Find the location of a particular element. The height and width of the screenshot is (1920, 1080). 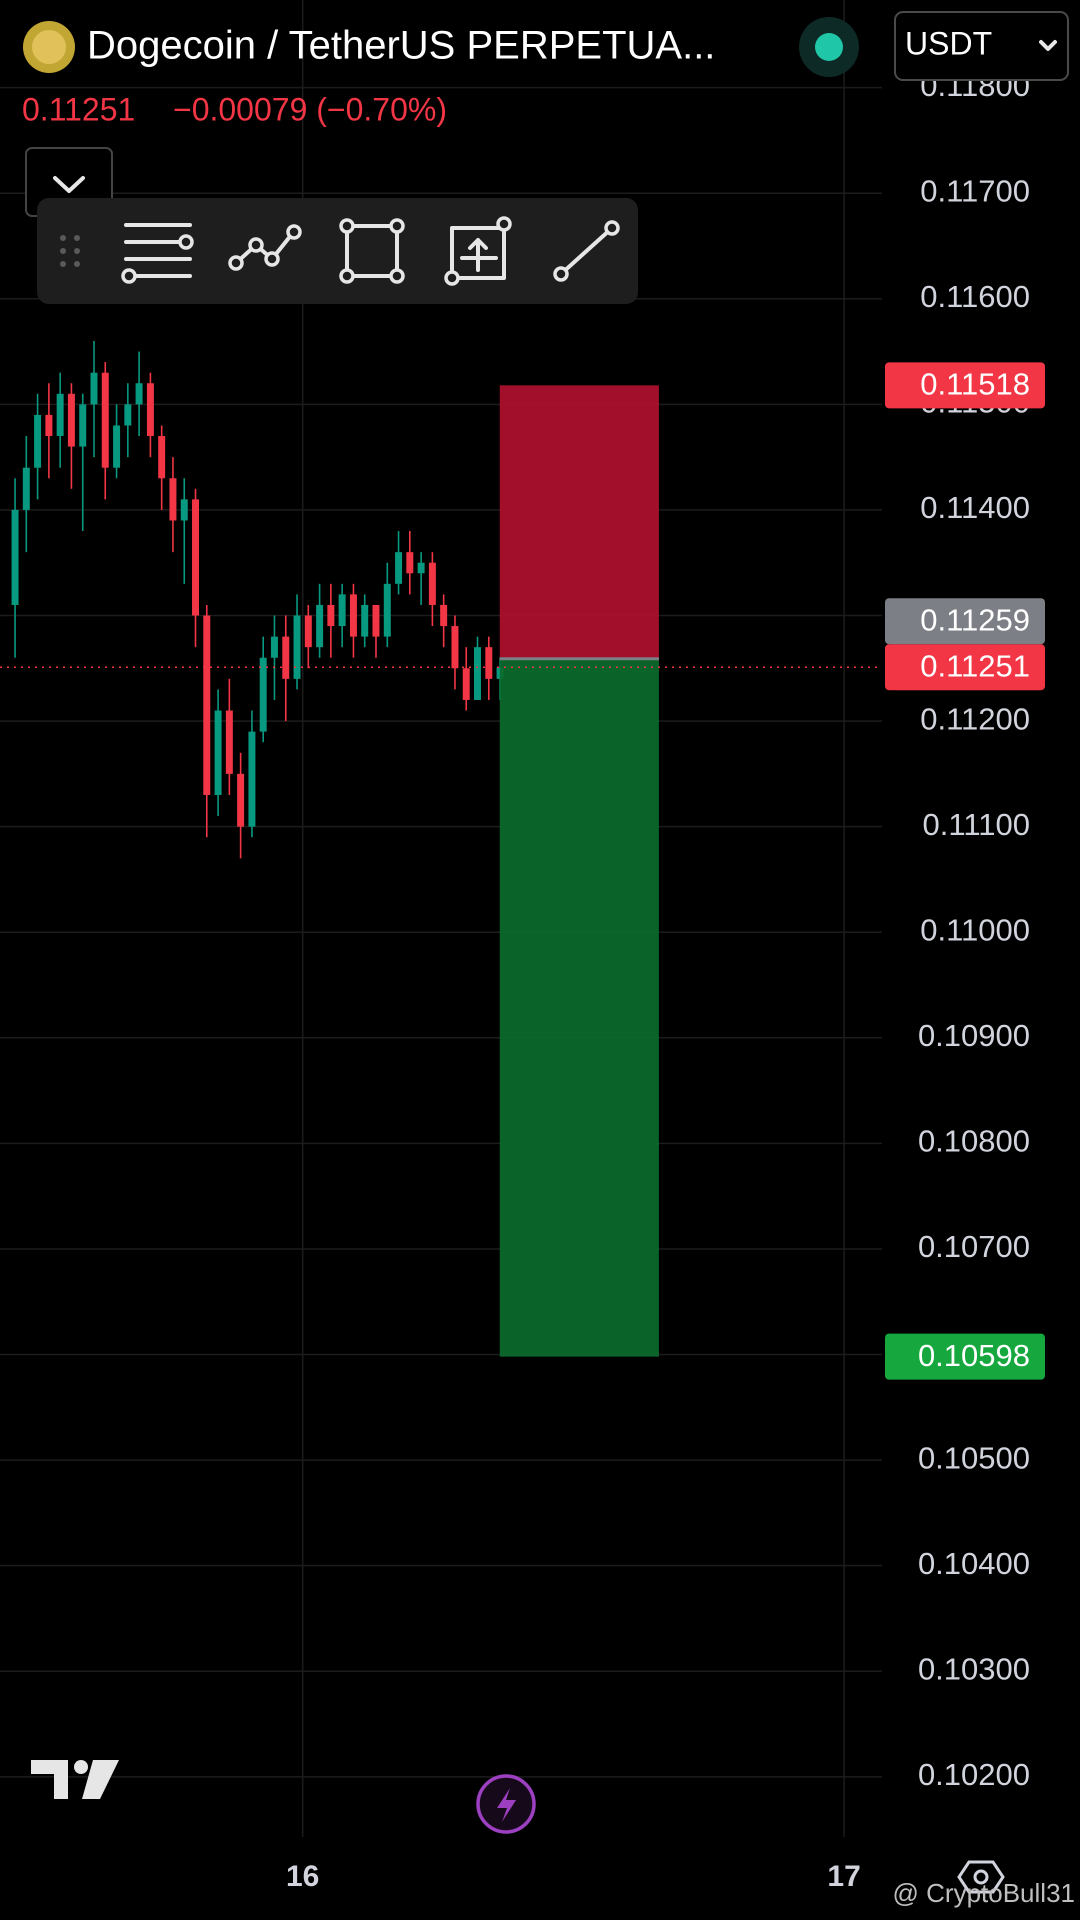

y-tick-label: 0.11700 is located at coordinates (975, 190).